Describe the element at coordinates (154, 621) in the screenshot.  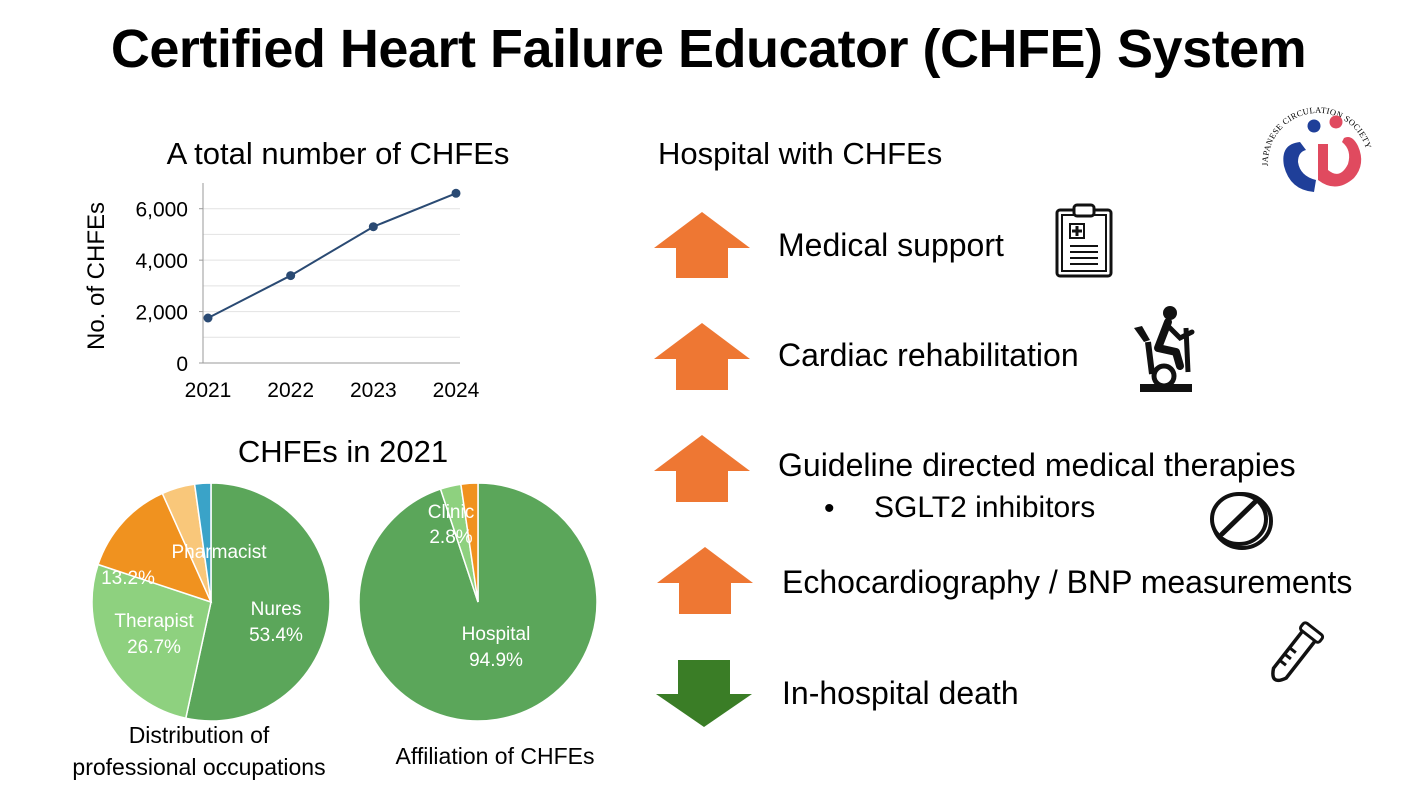
I see `pie-label-therapist: Therapist` at that location.